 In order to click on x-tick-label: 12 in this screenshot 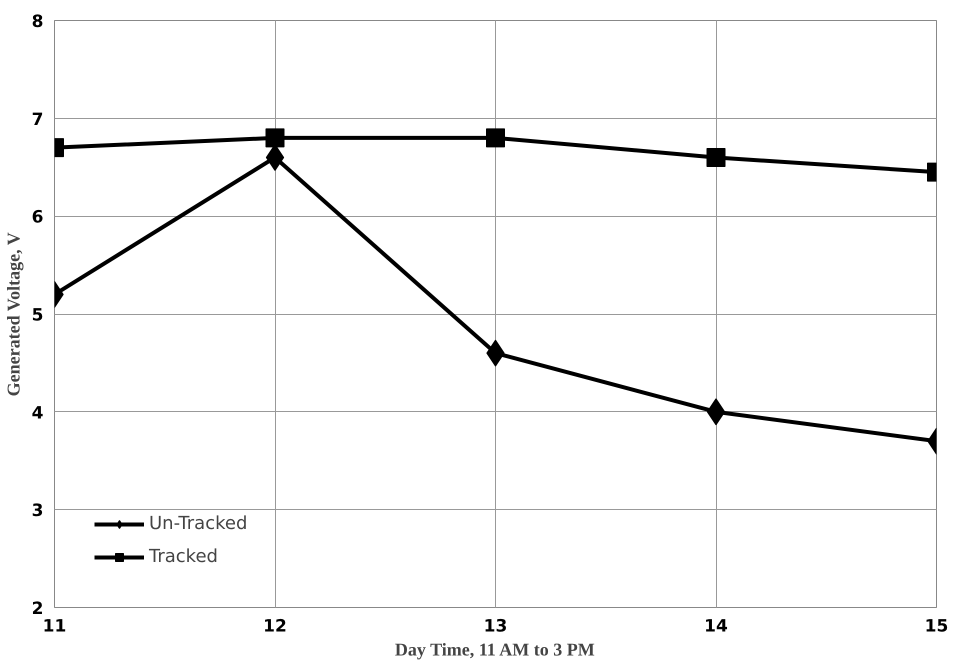, I will do `click(275, 626)`.